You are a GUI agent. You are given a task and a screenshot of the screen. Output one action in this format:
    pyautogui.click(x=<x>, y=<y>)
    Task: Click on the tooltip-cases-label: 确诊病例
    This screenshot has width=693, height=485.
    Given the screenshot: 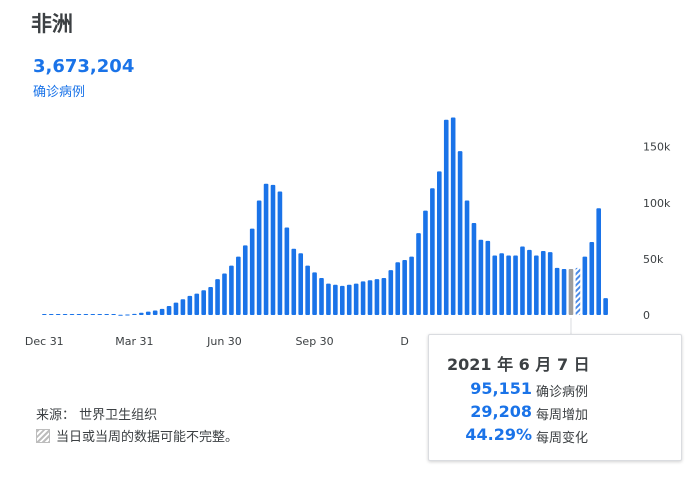 What is the action you would take?
    pyautogui.click(x=562, y=392)
    